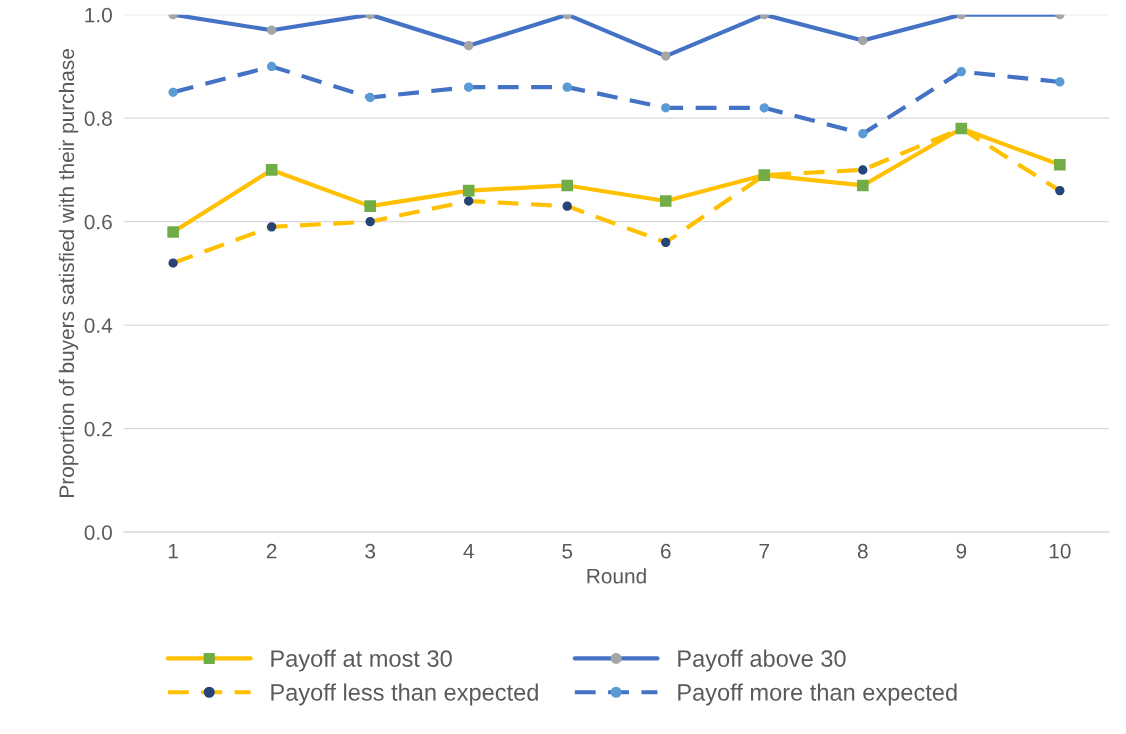  What do you see at coordinates (98, 222) in the screenshot?
I see `y-tick-label: 0.6` at bounding box center [98, 222].